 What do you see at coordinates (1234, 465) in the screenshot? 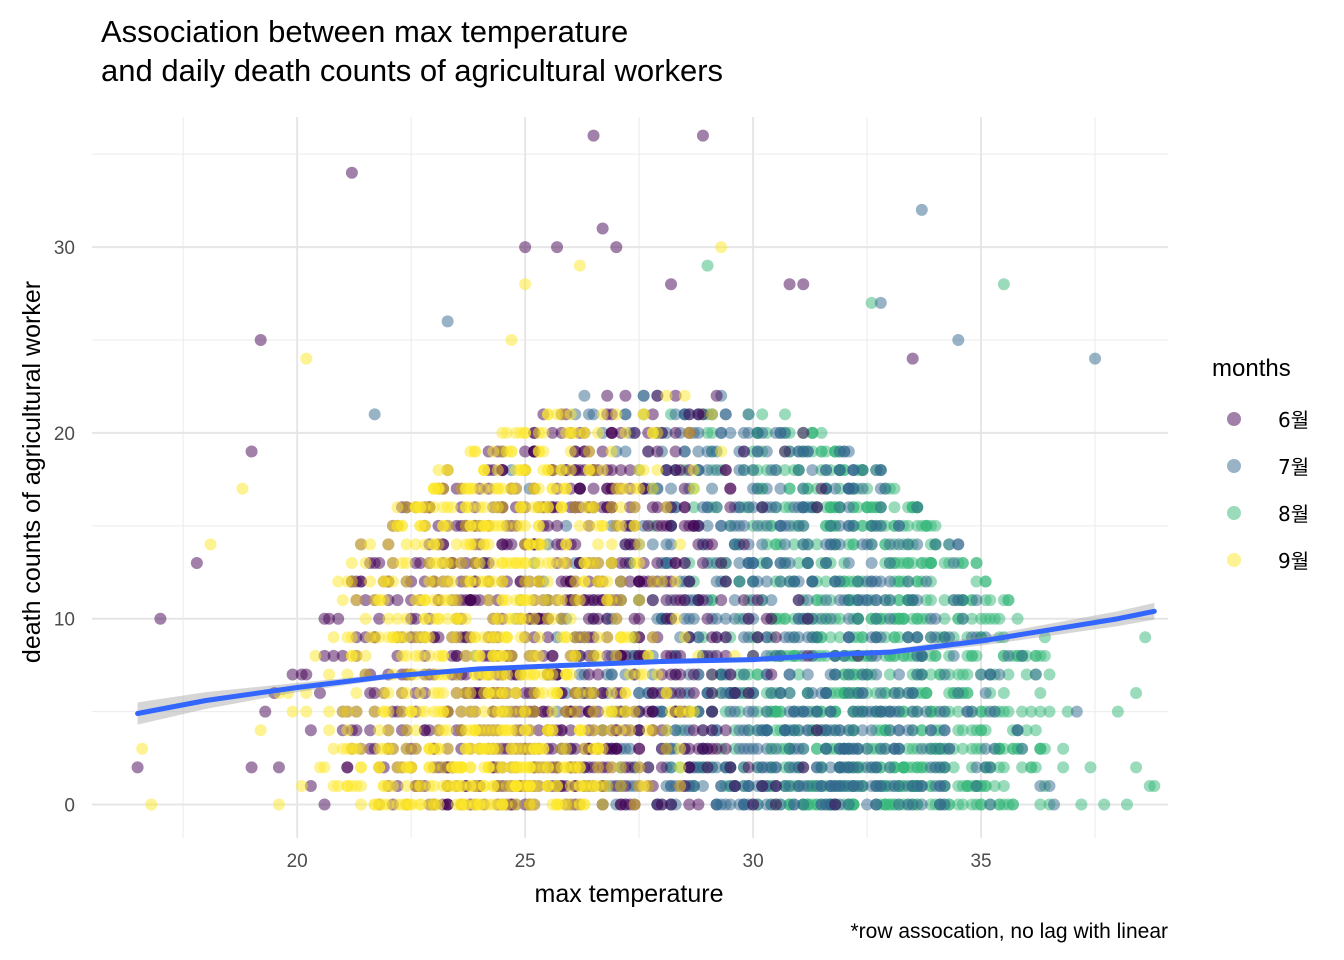
I see `legend-key-july` at bounding box center [1234, 465].